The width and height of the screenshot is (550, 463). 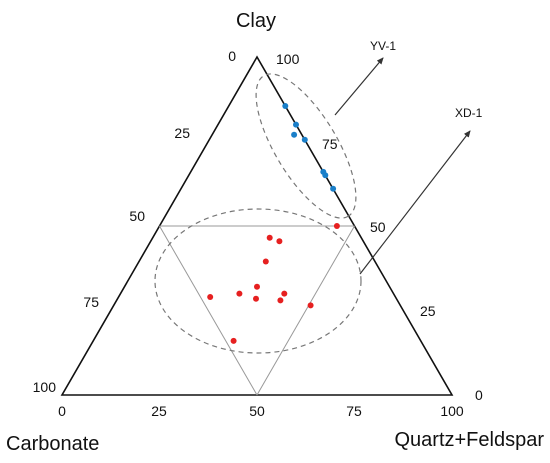 I want to click on tick-carbonate-50: 50, so click(x=257, y=411).